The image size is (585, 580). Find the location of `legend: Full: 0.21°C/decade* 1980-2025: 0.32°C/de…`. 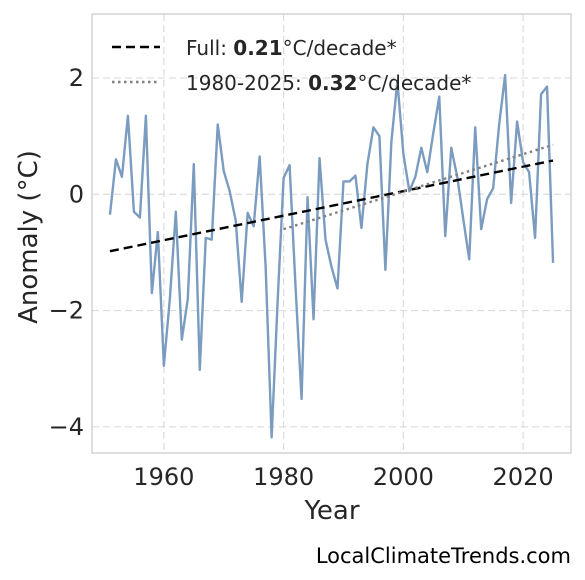

legend: Full: 0.21°C/decade* 1980-2025: 0.32°C/de… is located at coordinates (291, 65).